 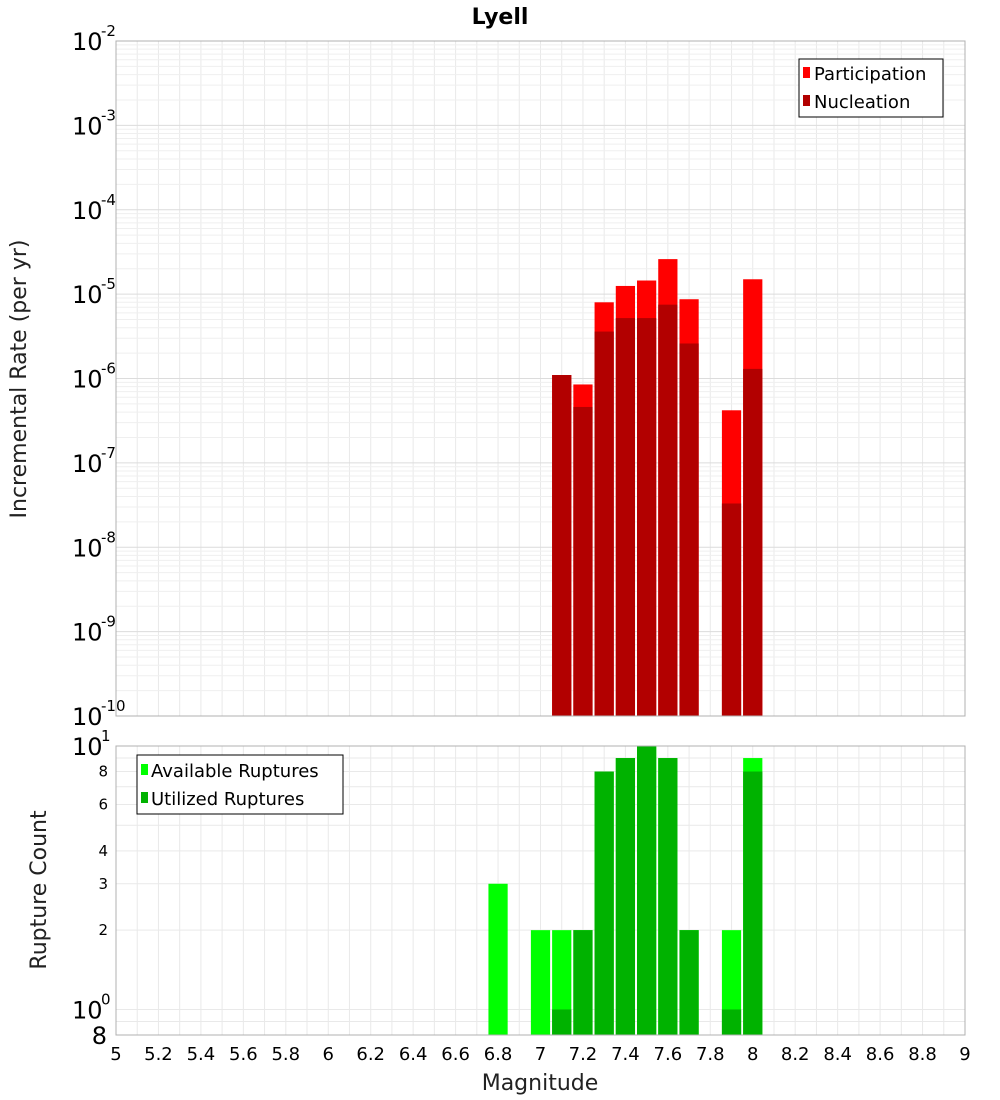 What do you see at coordinates (540, 1083) in the screenshot?
I see `x-axis-label: Magnitude` at bounding box center [540, 1083].